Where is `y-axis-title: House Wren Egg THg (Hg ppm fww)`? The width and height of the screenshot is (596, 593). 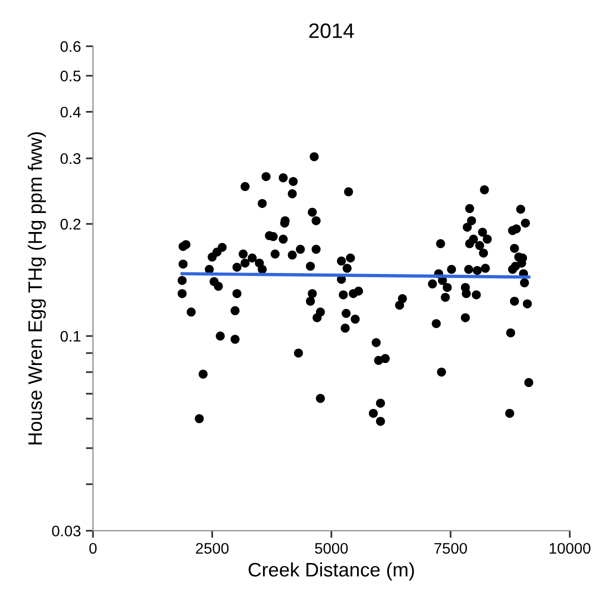
y-axis-title: House Wren Egg THg (Hg ppm fww) is located at coordinates (37, 288).